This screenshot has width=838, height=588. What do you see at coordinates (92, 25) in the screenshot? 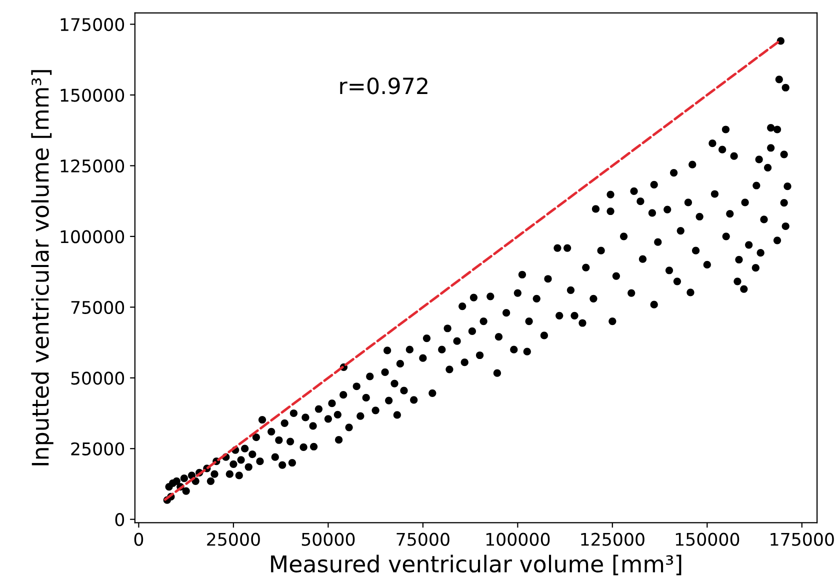
I see `y-tick-label: 175000` at bounding box center [92, 25].